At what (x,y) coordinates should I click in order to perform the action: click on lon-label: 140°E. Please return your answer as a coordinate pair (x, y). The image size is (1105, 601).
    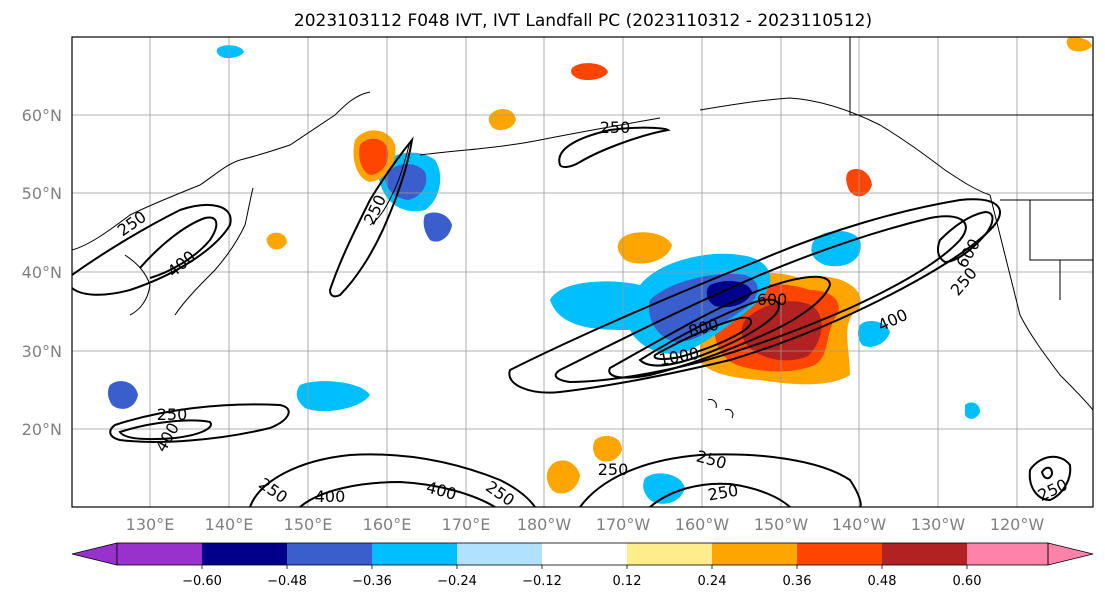
    Looking at the image, I should click on (229, 524).